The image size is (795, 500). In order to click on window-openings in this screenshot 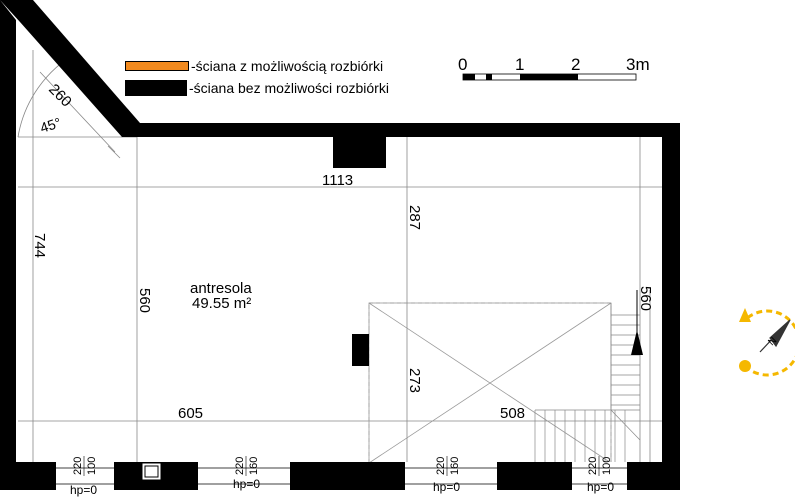, I will do `click(341, 476)`.